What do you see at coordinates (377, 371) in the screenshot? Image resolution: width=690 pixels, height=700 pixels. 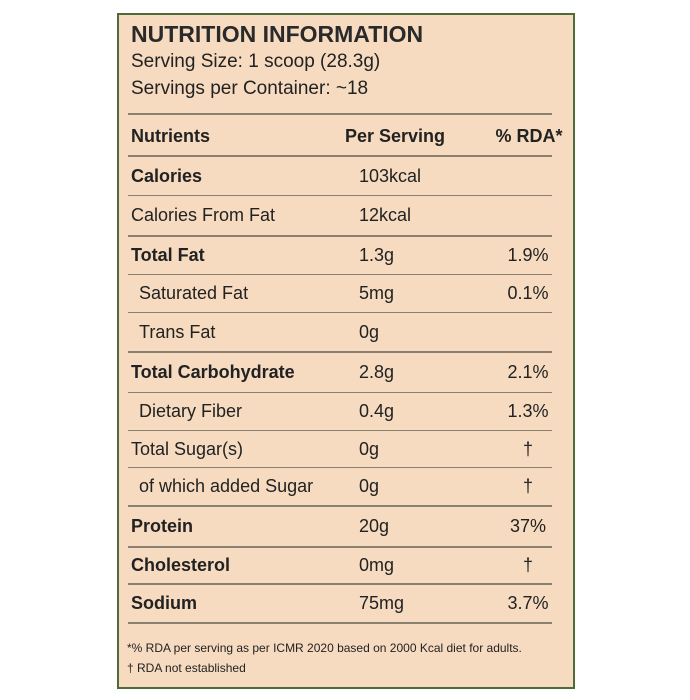 I see `per-serving: 2.8g` at bounding box center [377, 371].